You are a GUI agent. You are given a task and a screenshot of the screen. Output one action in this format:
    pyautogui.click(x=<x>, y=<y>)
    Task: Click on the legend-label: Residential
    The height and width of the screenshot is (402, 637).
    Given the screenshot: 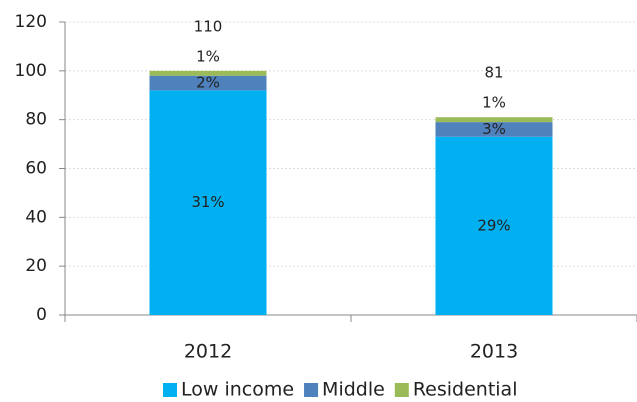 What is the action you would take?
    pyautogui.click(x=465, y=390)
    